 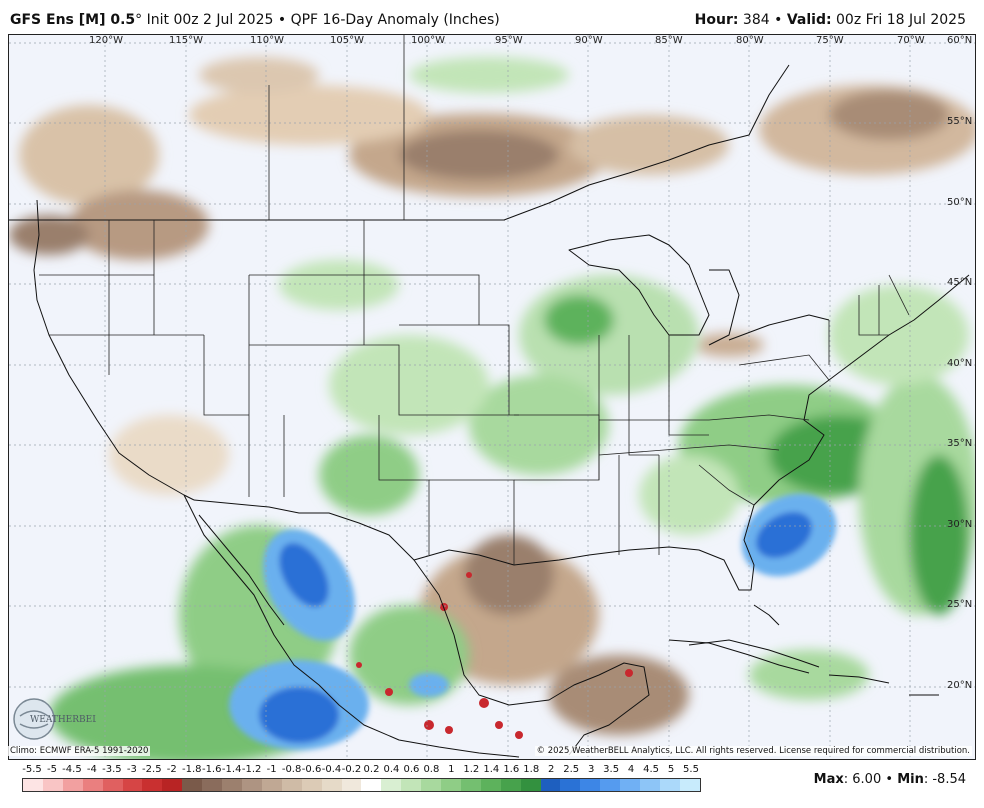 I want to click on colorbar-tick-label: 3, so click(x=591, y=769).